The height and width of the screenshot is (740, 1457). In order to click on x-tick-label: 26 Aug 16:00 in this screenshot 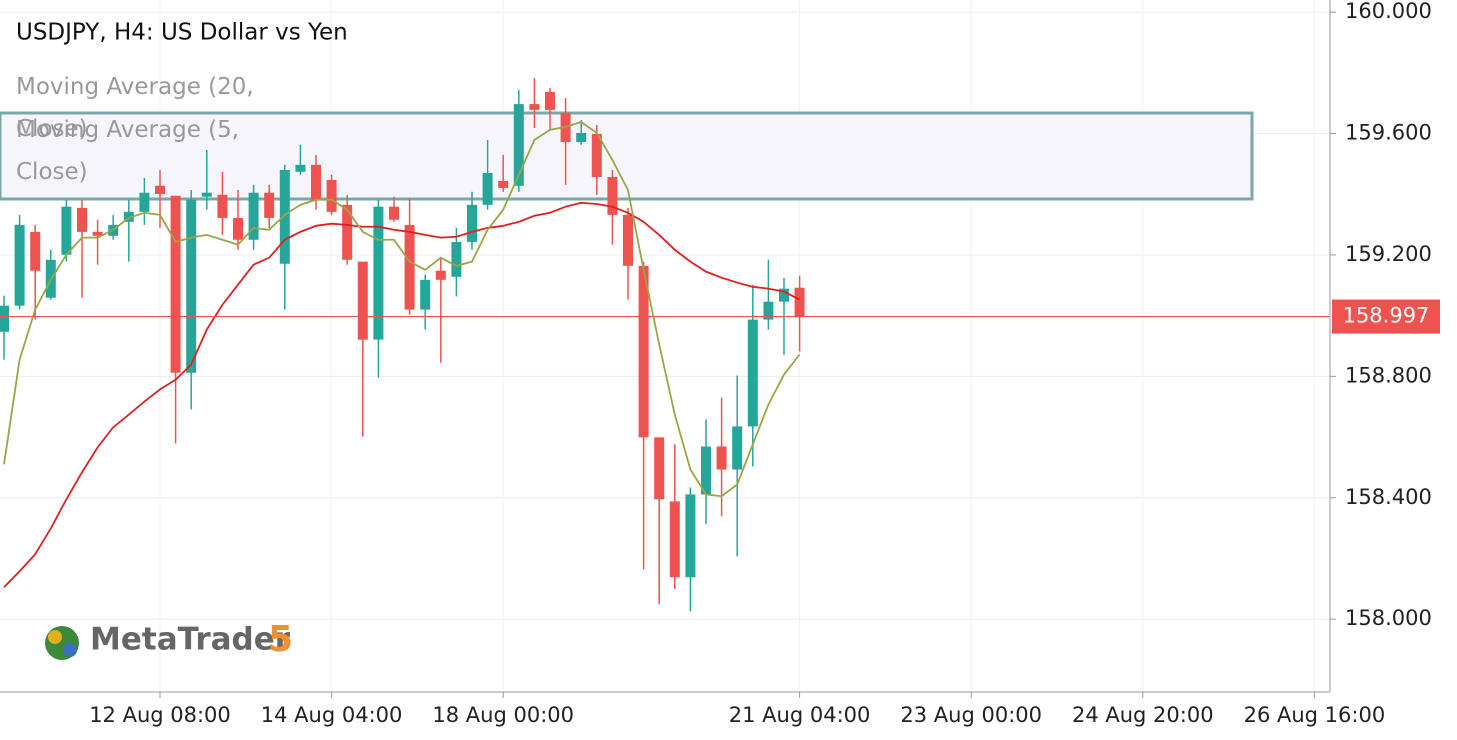, I will do `click(1315, 715)`.